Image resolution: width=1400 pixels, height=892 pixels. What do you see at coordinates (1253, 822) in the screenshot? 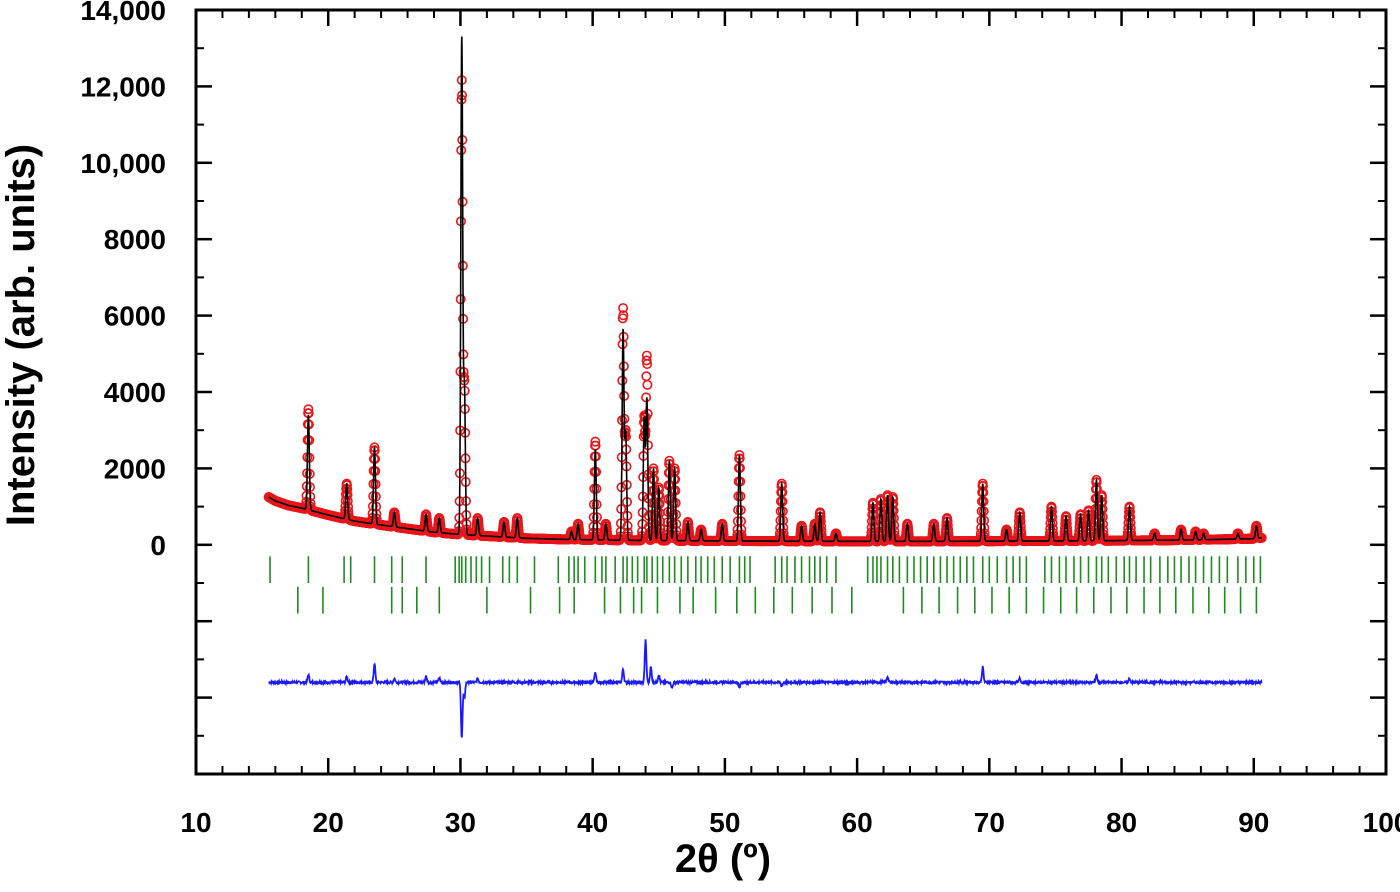
I see `x-tick-label: 90` at bounding box center [1253, 822].